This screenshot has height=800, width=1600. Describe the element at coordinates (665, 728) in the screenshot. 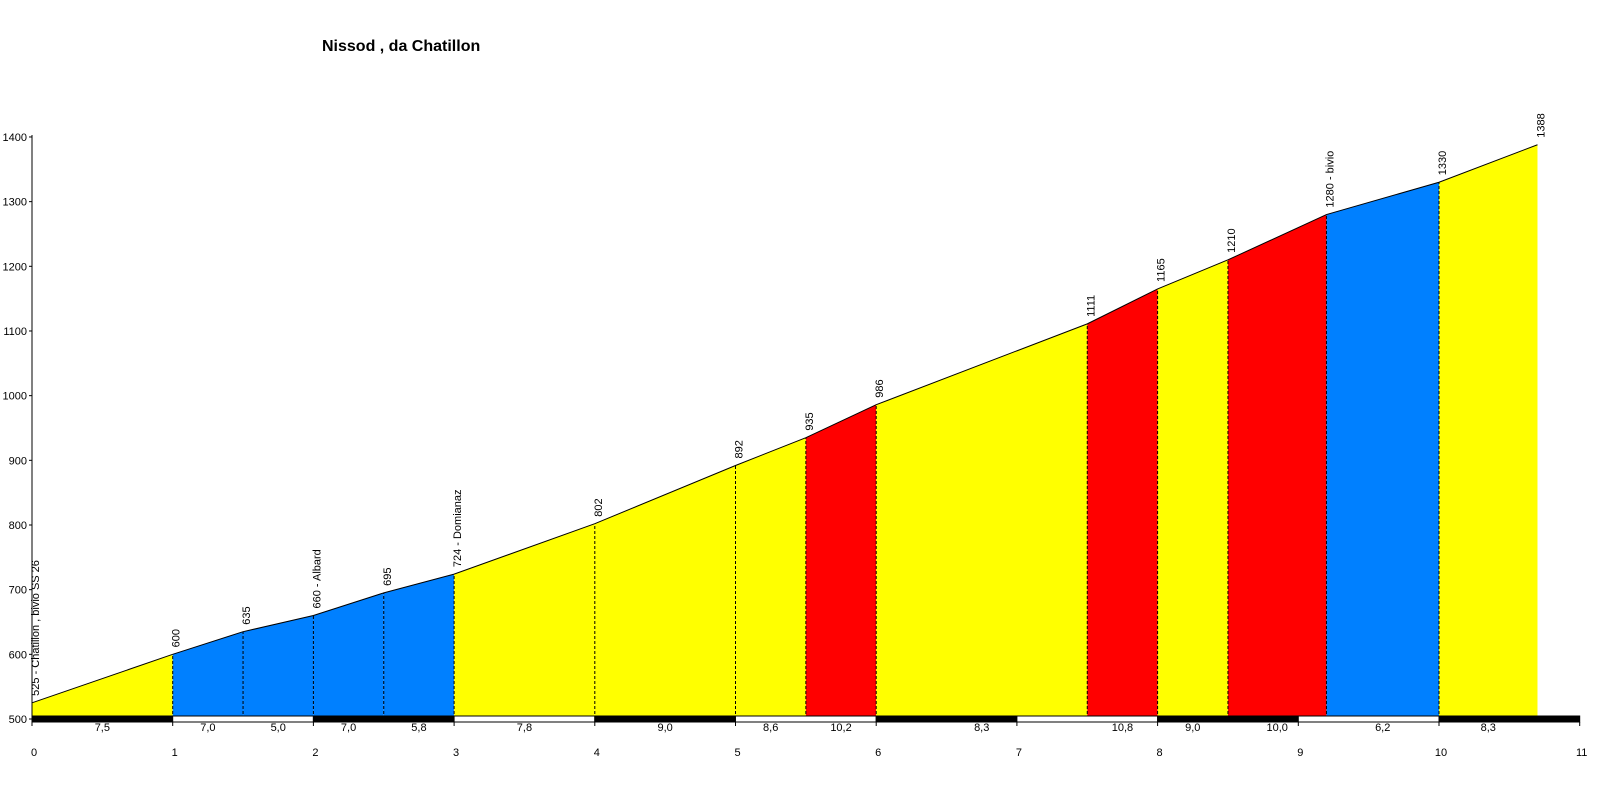

I see `gradient-label-6: 9,0` at that location.